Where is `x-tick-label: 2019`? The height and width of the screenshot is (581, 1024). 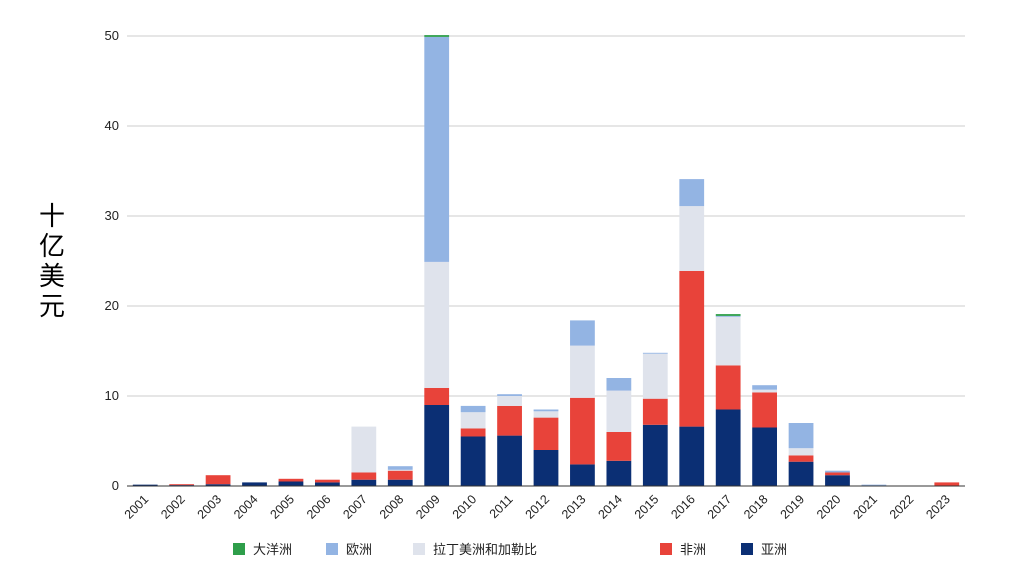 x-tick-label: 2019 is located at coordinates (793, 507).